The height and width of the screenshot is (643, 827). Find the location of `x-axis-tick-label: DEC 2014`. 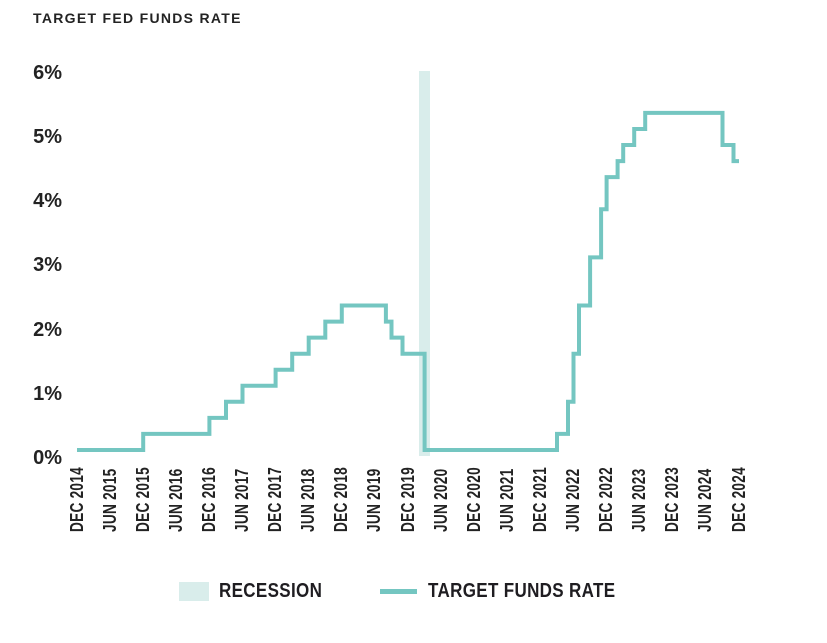

x-axis-tick-label: DEC 2014 is located at coordinates (76, 499).